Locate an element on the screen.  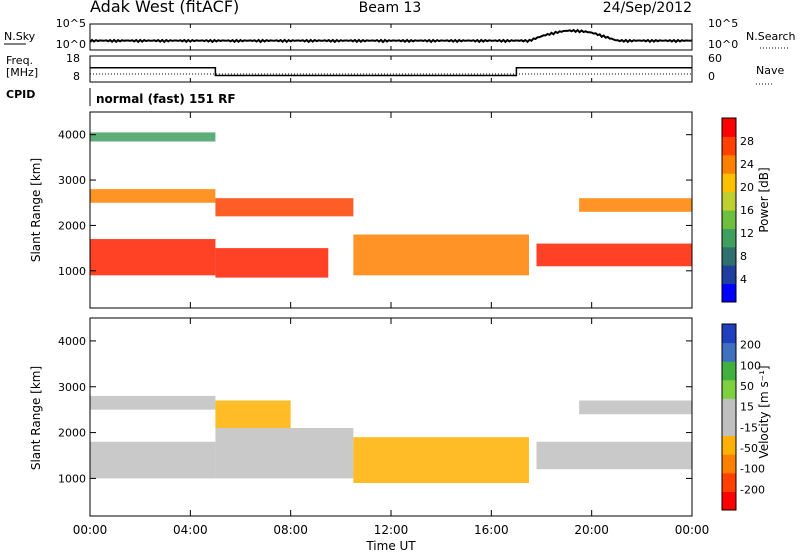
x-tick-label: 08:00 is located at coordinates (290, 530).